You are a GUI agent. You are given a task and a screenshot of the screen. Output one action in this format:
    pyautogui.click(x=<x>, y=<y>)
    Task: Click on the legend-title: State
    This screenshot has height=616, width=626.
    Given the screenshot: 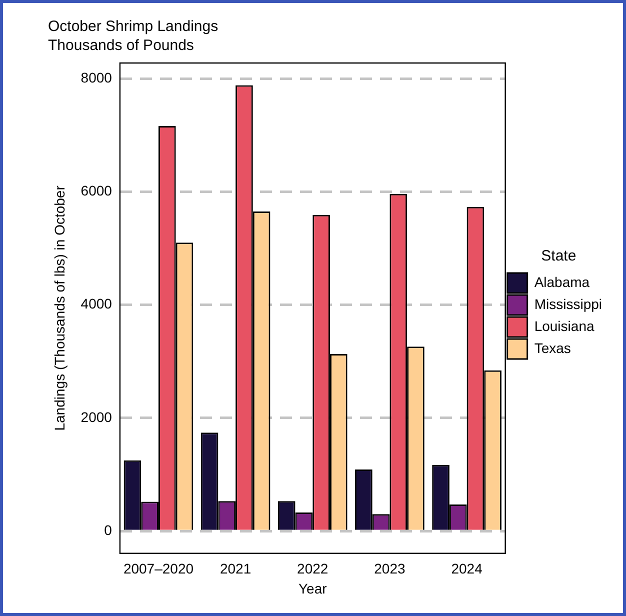 What is the action you would take?
    pyautogui.click(x=558, y=256)
    